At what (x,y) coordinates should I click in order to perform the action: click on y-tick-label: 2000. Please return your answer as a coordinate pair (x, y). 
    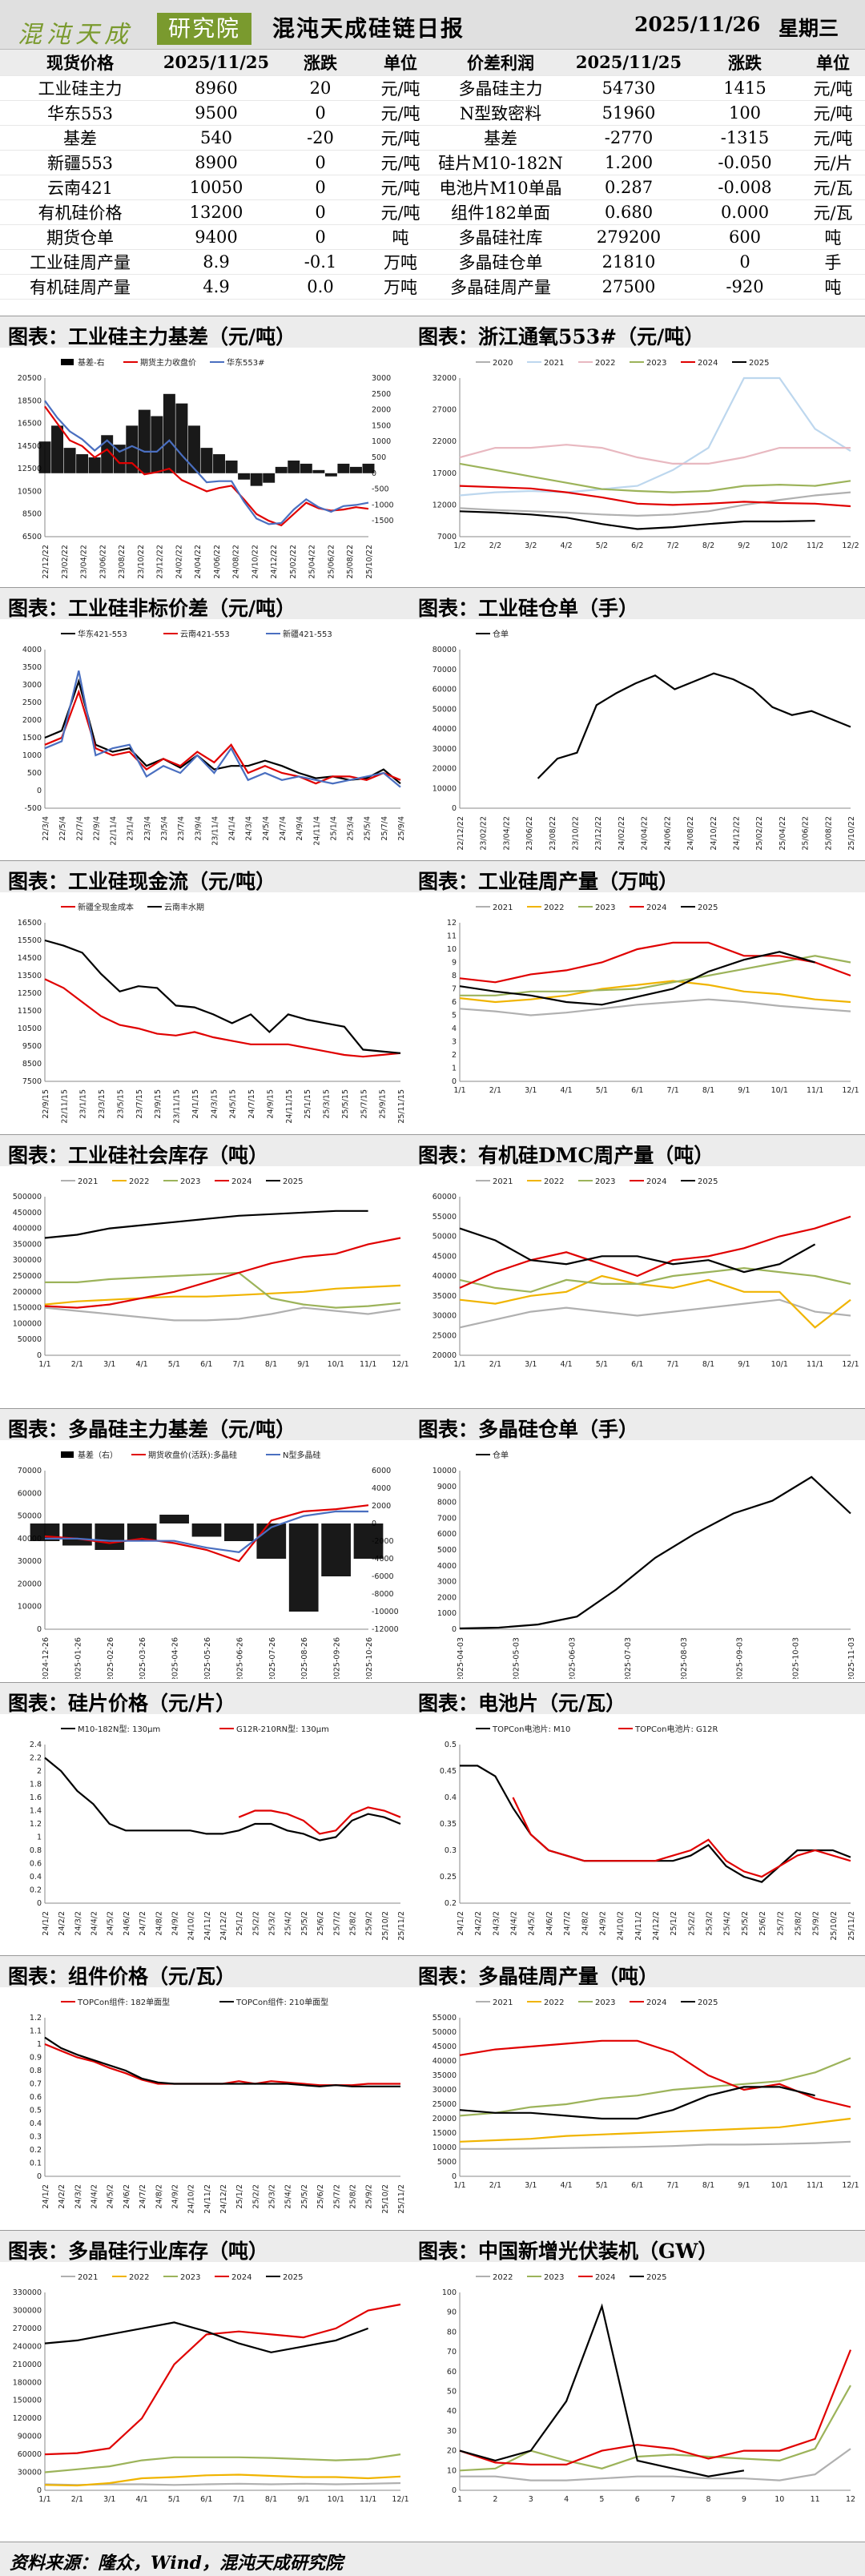
    Looking at the image, I should click on (32, 721).